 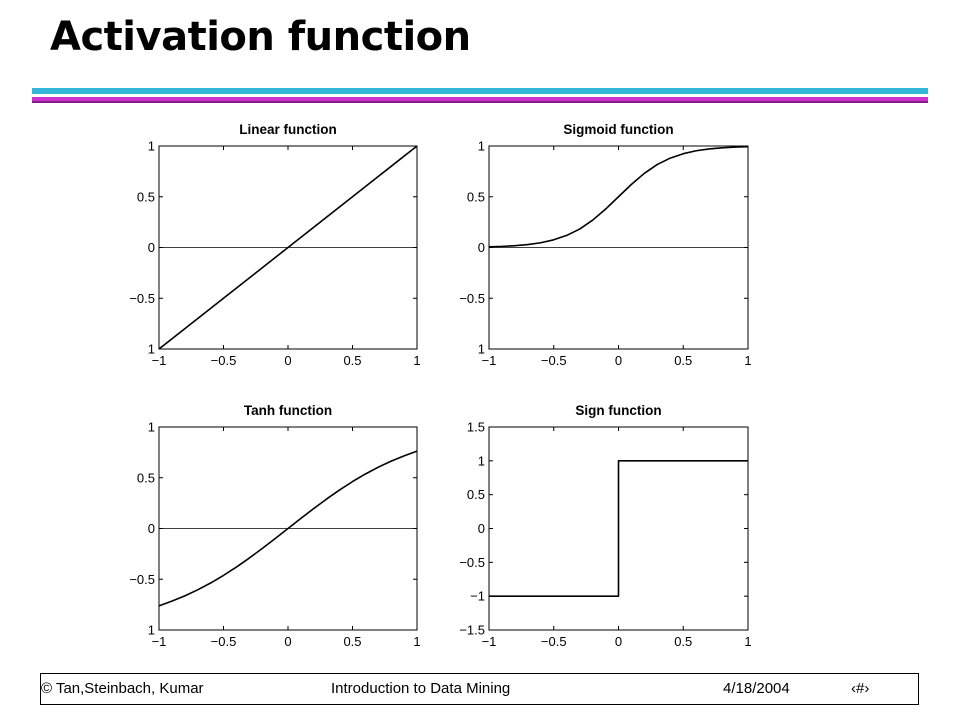 I want to click on footer-date: 4/18/2004, so click(x=756, y=688).